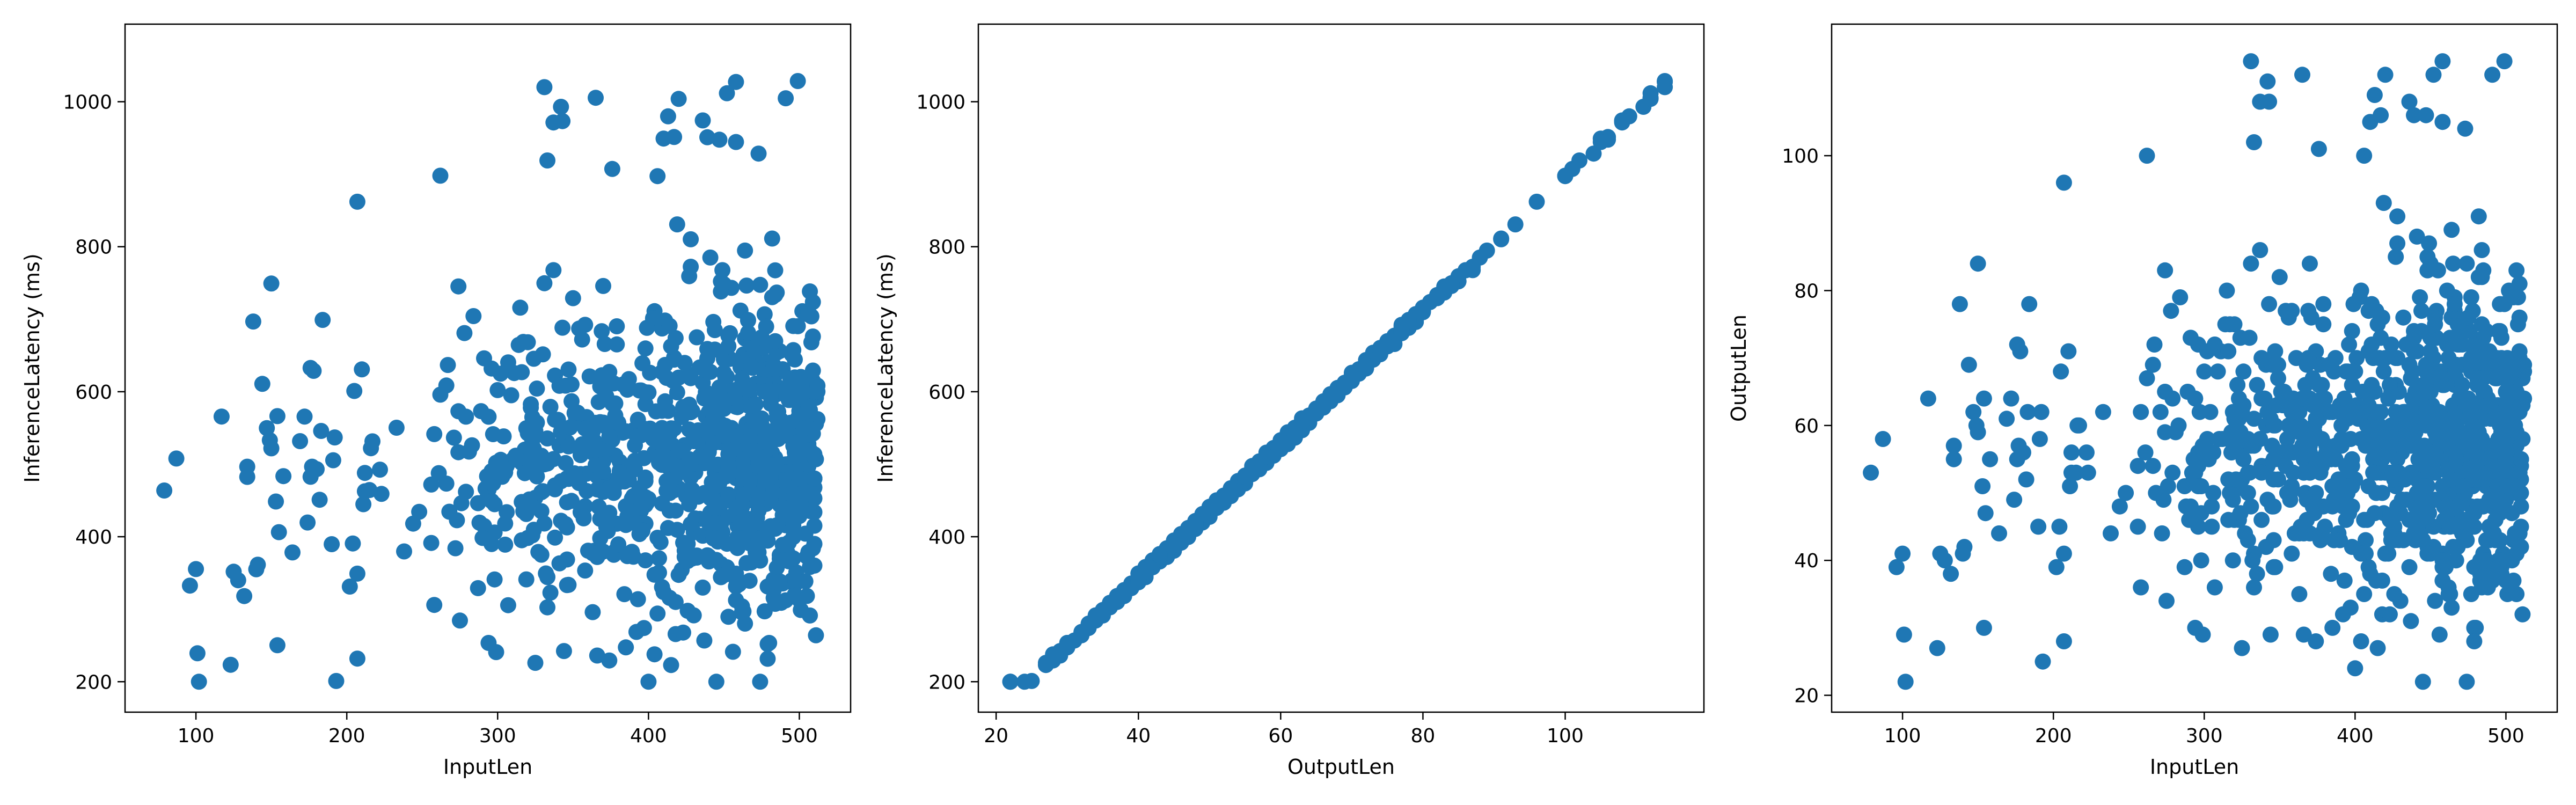 This screenshot has height=805, width=2576. Describe the element at coordinates (1341, 767) in the screenshot. I see `x-axis-label: OutputLen` at that location.